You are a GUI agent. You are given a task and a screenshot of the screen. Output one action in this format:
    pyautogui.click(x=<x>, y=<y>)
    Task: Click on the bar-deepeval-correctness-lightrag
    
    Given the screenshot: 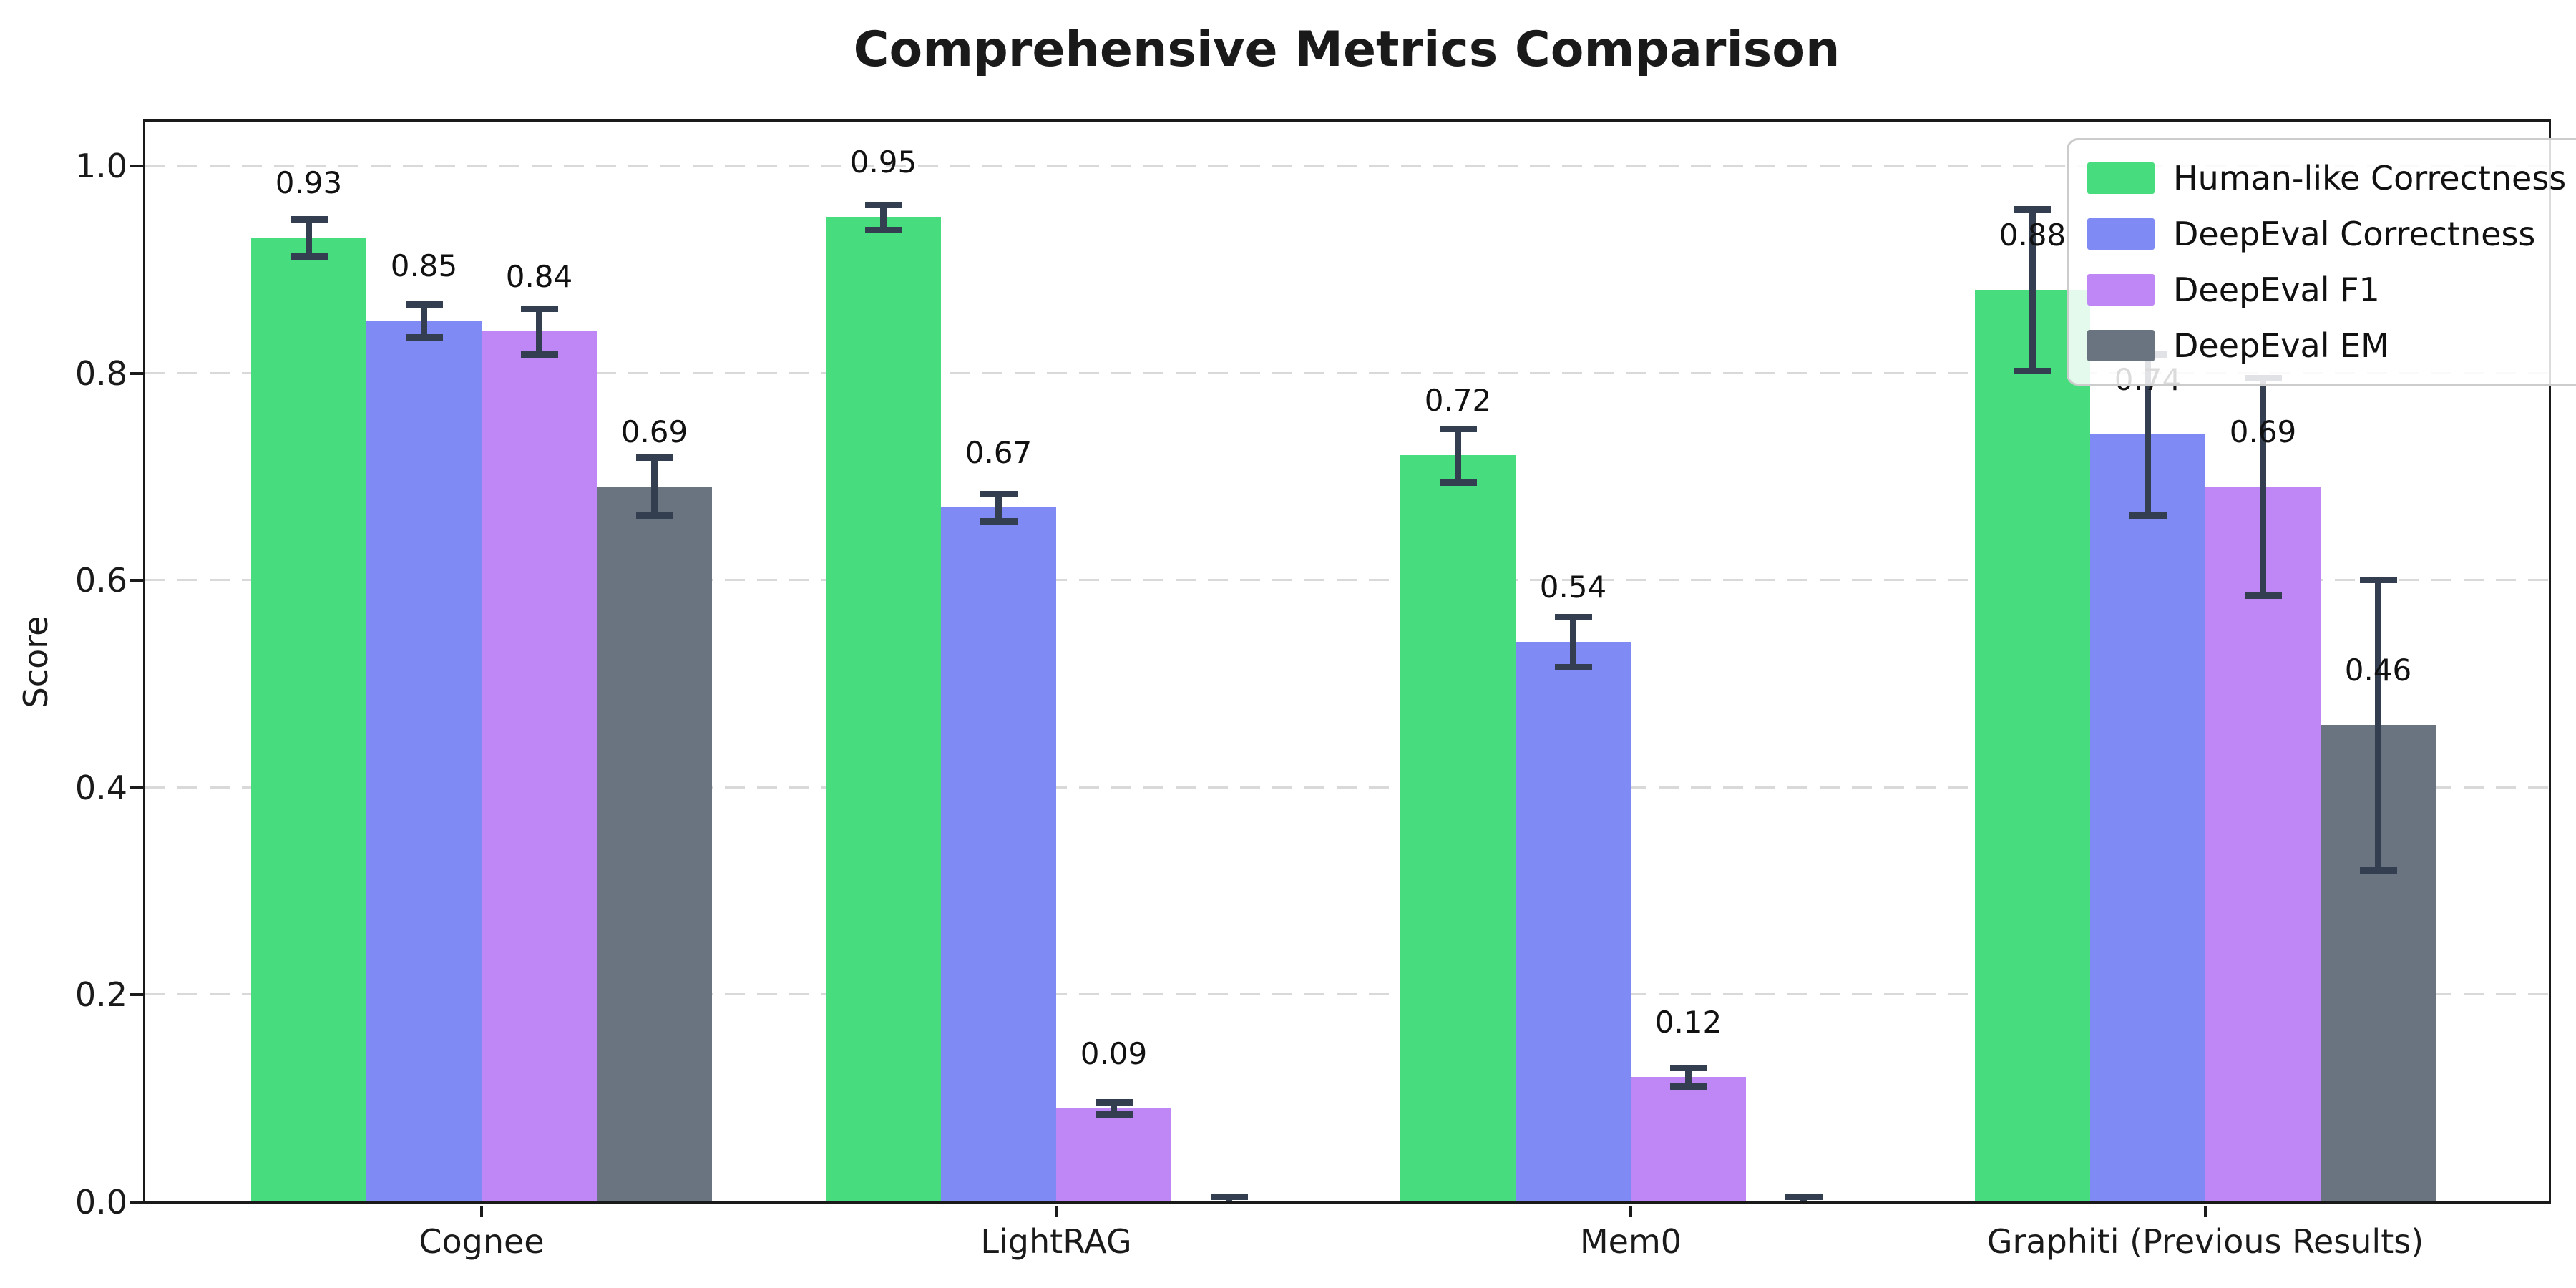 What is the action you would take?
    pyautogui.click(x=998, y=854)
    